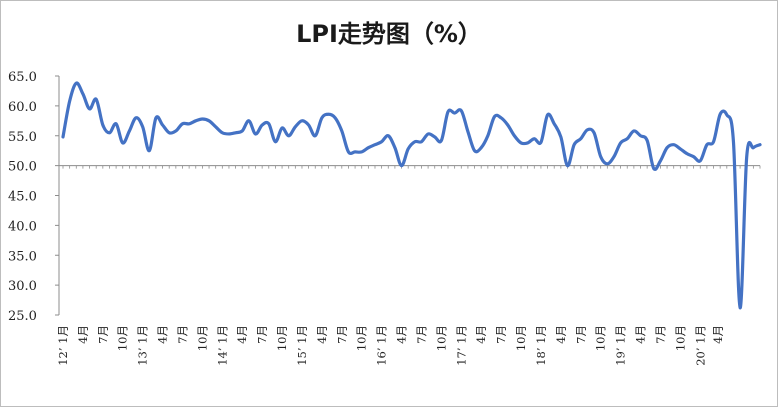 This screenshot has width=778, height=407. Describe the element at coordinates (302, 345) in the screenshot. I see `x-tick-label: 15’ 1月` at that location.